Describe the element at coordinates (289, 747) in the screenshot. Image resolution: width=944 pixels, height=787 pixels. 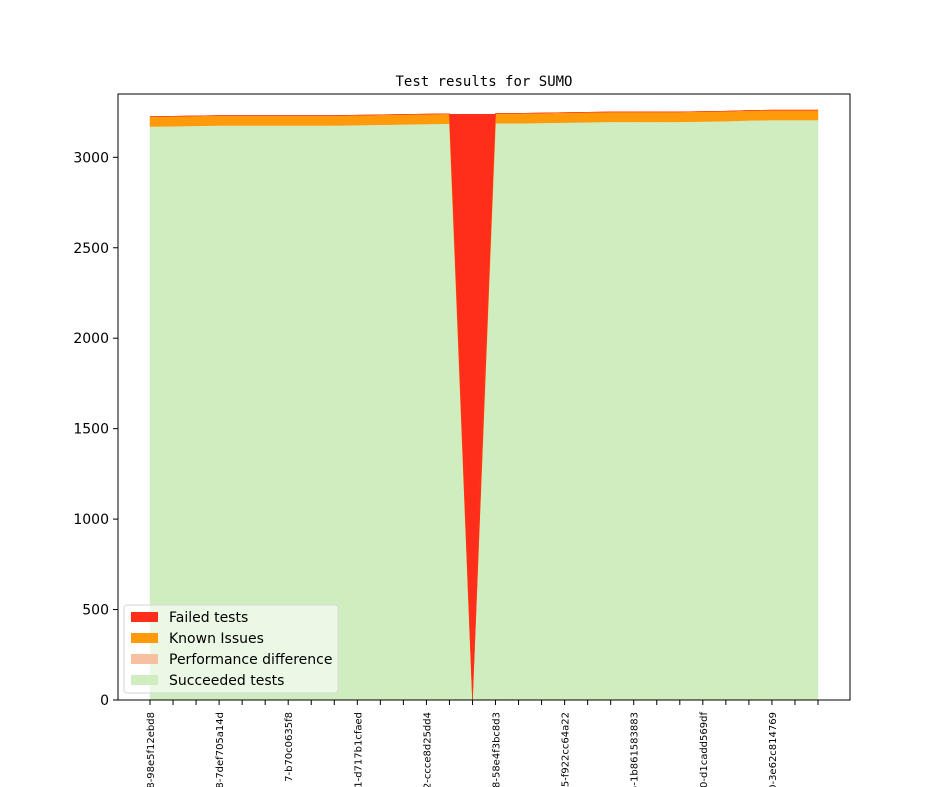
I see `x-tick-label: 7-b70c0635f8` at that location.